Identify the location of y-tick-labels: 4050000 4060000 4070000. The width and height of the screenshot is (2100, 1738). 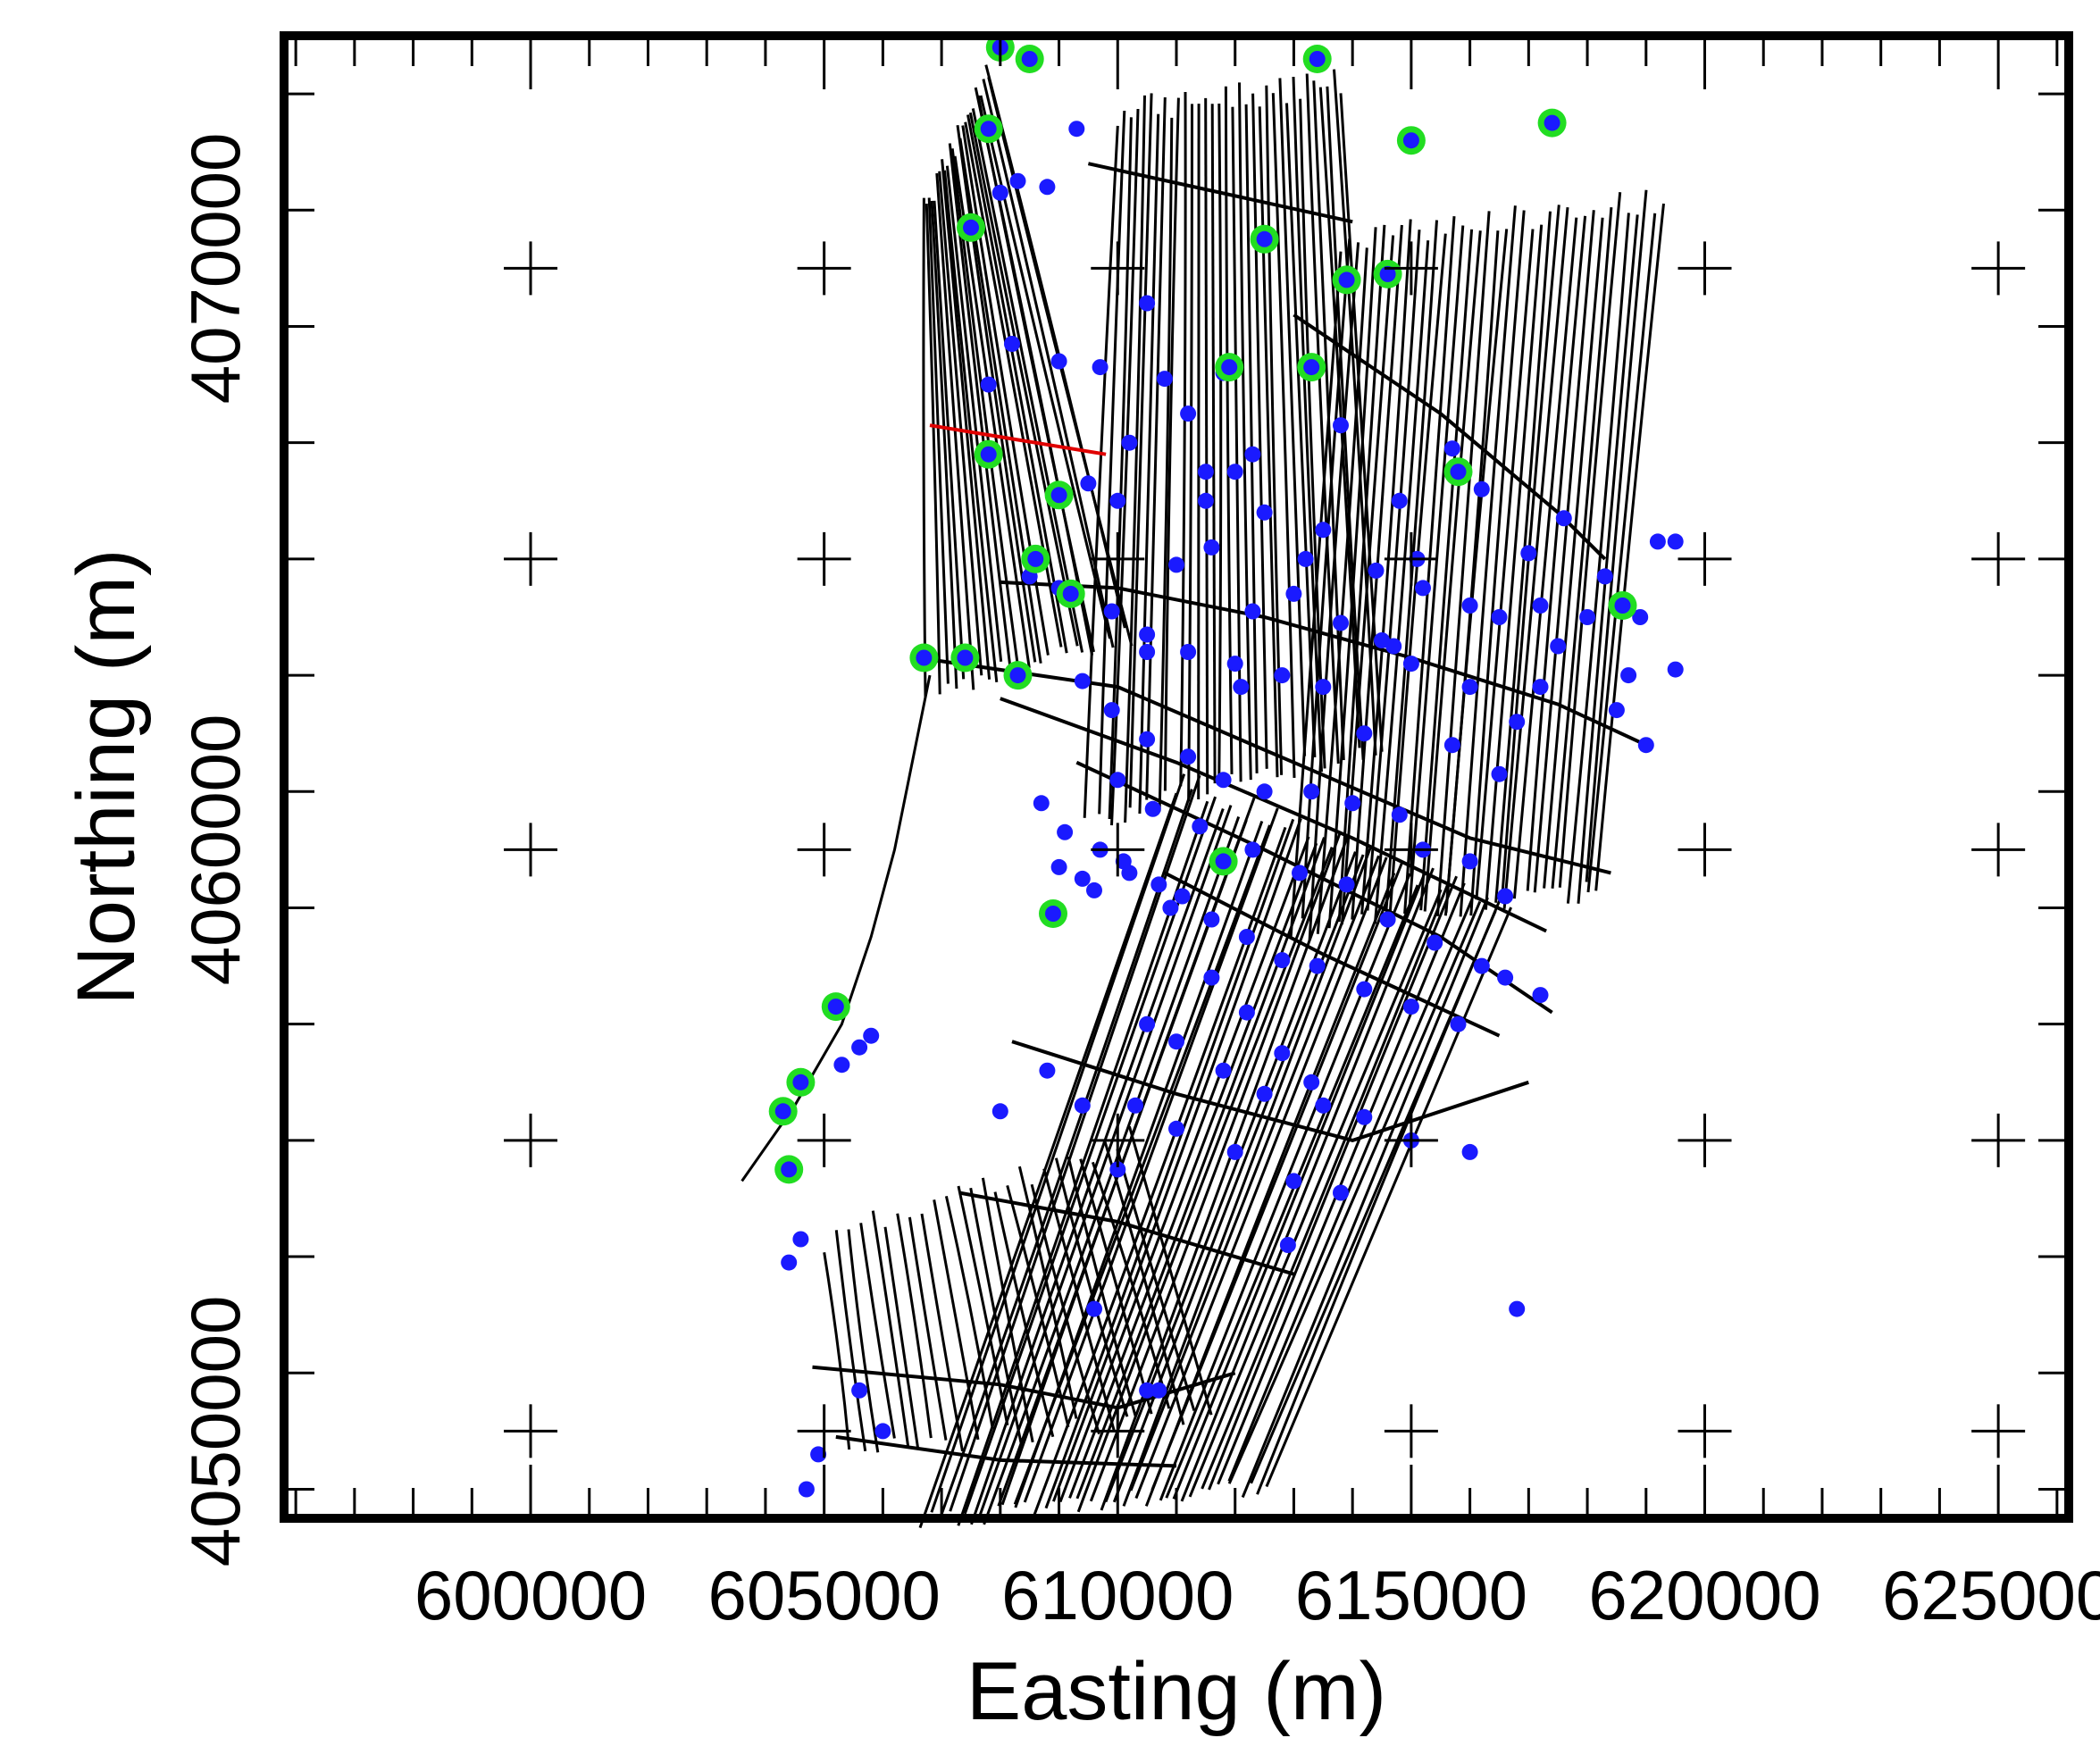
(215, 850).